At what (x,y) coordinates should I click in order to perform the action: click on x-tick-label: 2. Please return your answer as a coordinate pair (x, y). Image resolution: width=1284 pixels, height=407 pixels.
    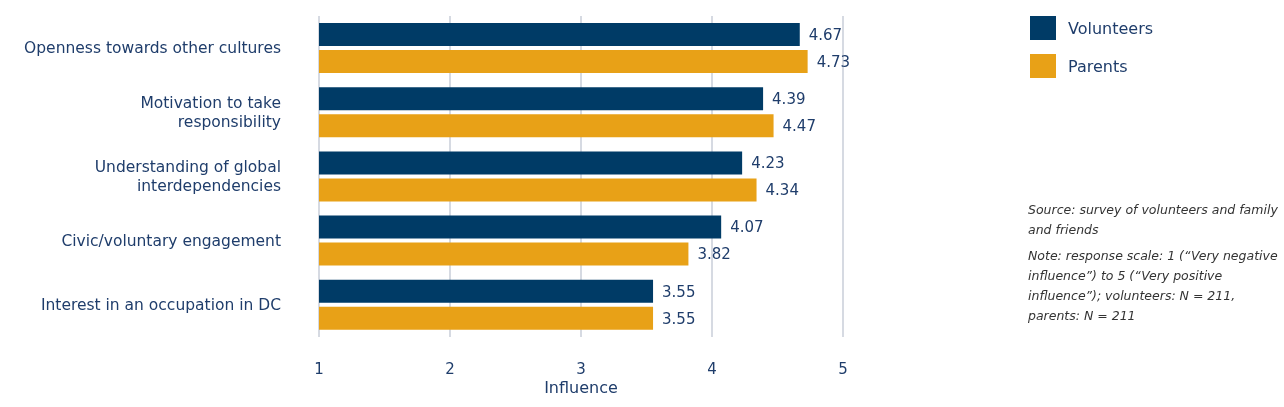
    Looking at the image, I should click on (450, 368).